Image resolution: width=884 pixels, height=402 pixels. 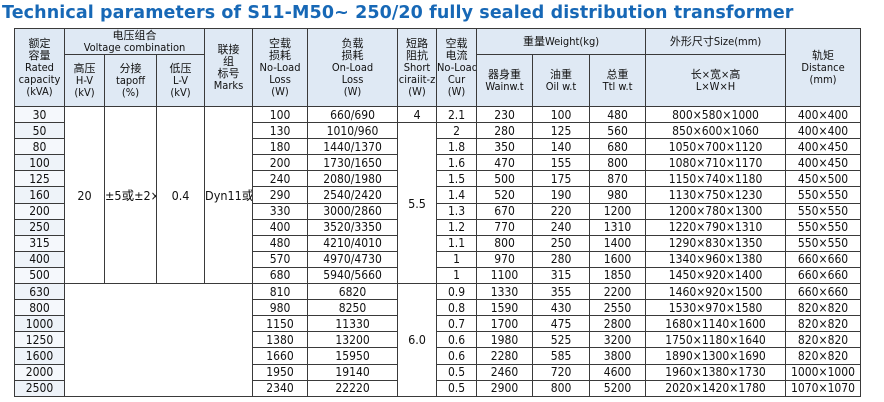 I want to click on cell-weight-total: 3800, so click(x=618, y=356).